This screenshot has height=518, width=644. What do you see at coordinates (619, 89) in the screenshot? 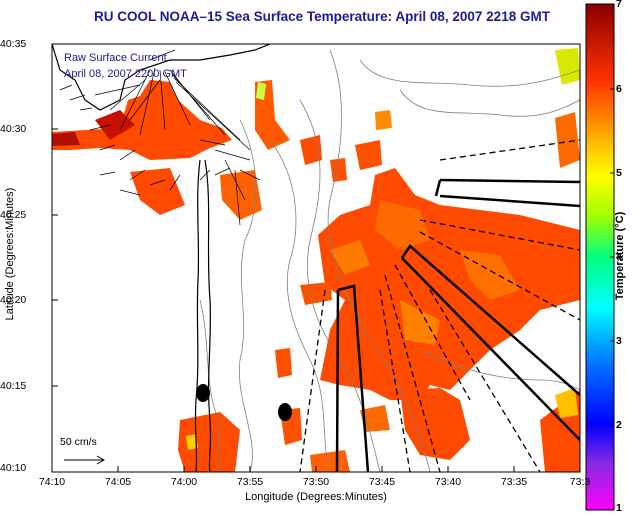
I see `colorbar-tick-label: 6` at bounding box center [619, 89].